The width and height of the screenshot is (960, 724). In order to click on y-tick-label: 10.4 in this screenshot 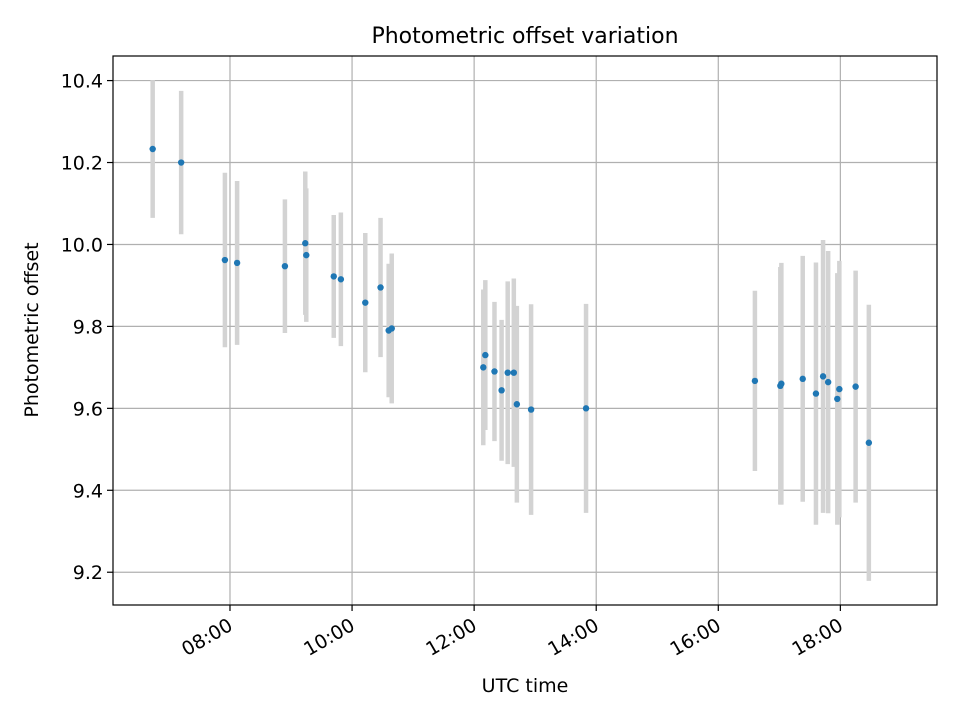, I will do `click(82, 82)`.